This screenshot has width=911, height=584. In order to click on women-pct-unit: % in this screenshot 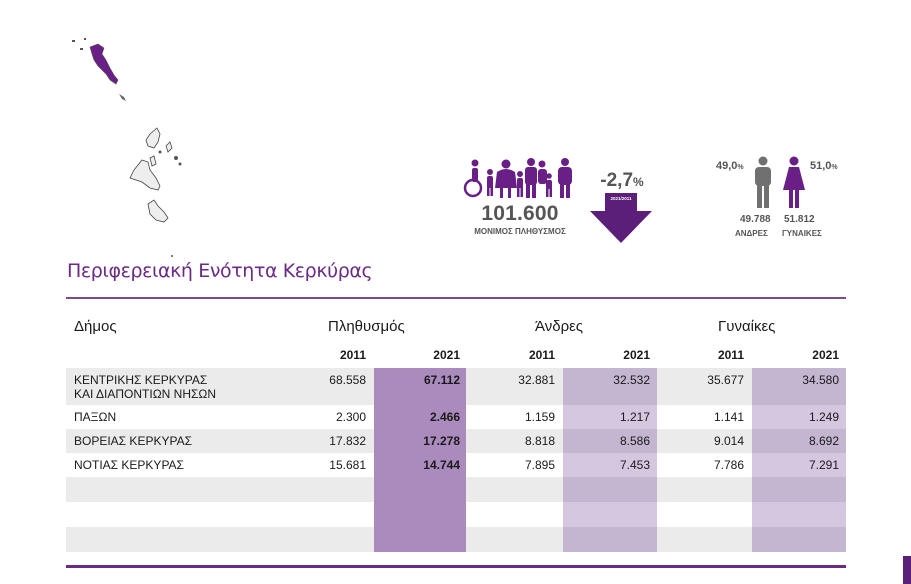, I will do `click(834, 167)`.